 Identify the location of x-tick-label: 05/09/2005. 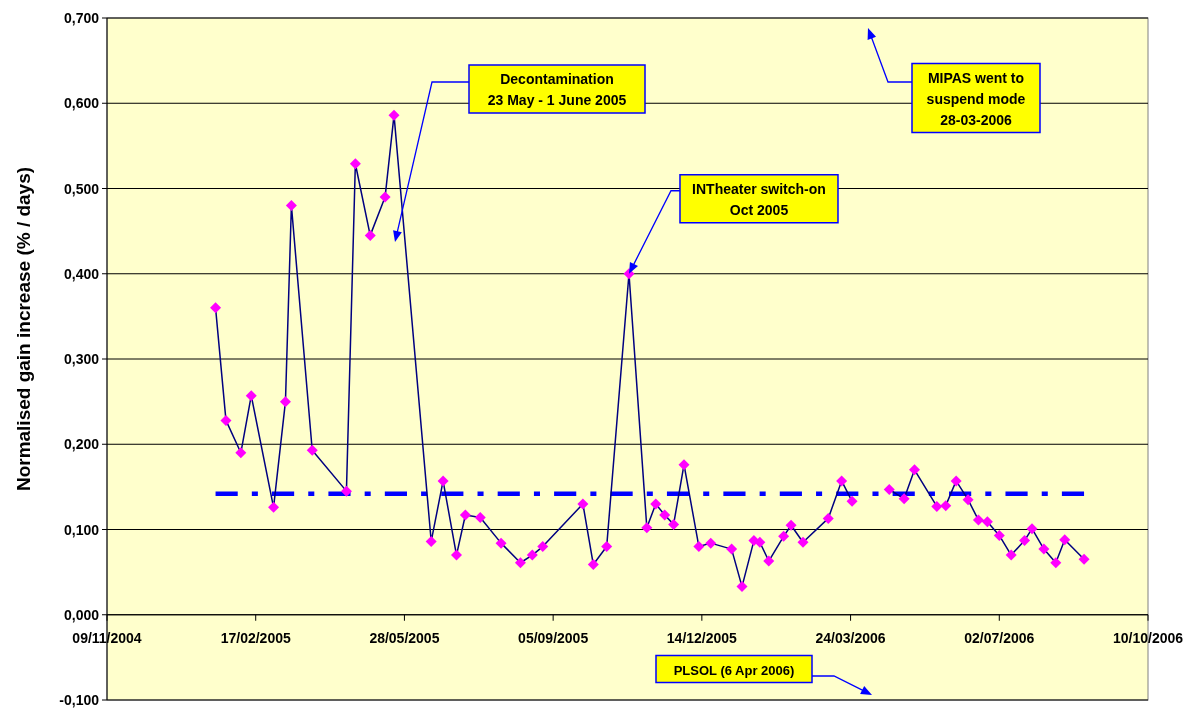
(553, 637).